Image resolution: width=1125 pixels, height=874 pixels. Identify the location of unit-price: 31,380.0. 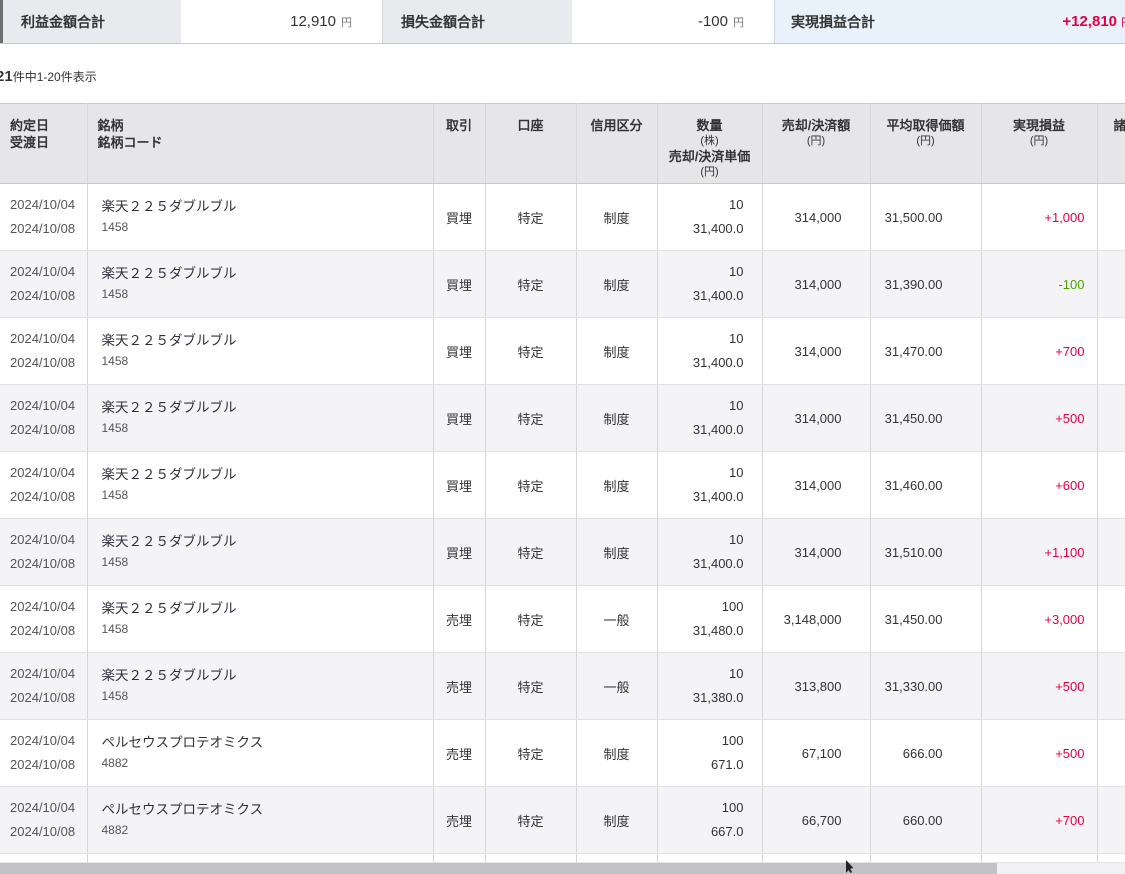
(718, 697).